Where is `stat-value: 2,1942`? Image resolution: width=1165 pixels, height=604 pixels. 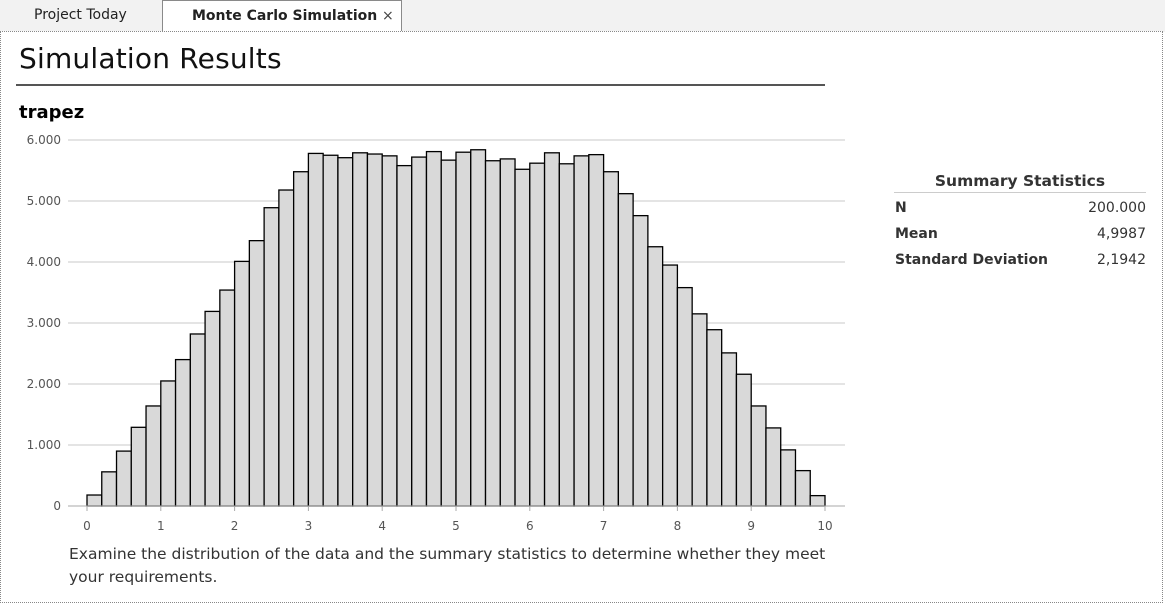 stat-value: 2,1942 is located at coordinates (1121, 260).